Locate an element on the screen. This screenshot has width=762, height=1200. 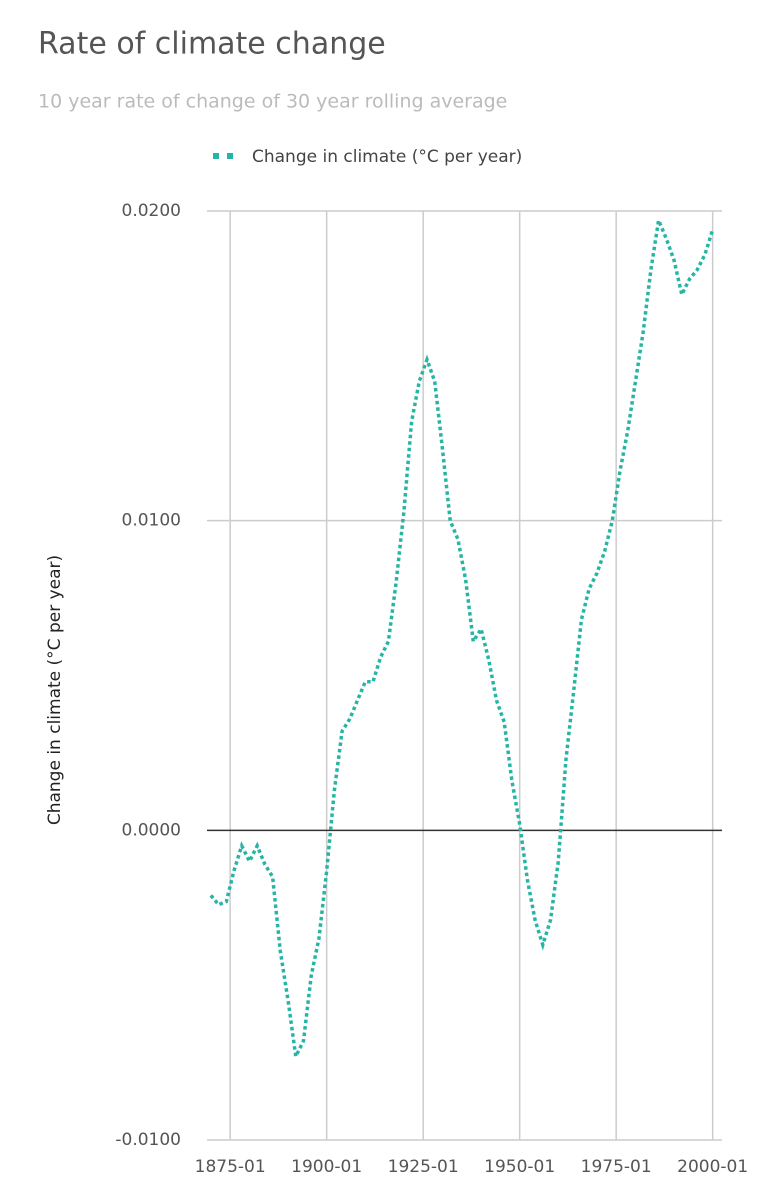
x-tick-label: 2000-01 is located at coordinates (712, 1167).